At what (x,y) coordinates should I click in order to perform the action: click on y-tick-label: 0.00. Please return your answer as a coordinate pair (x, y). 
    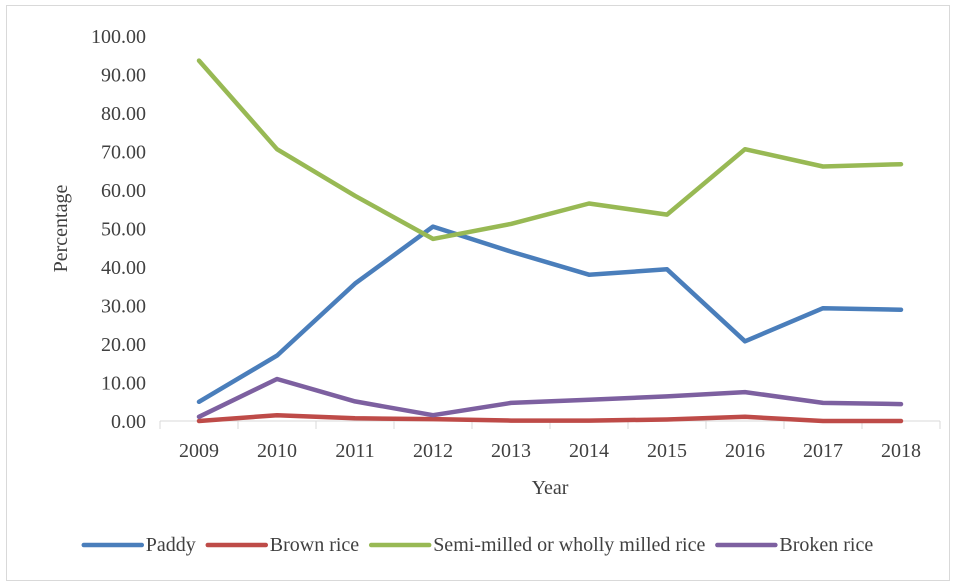
    Looking at the image, I should click on (128, 422).